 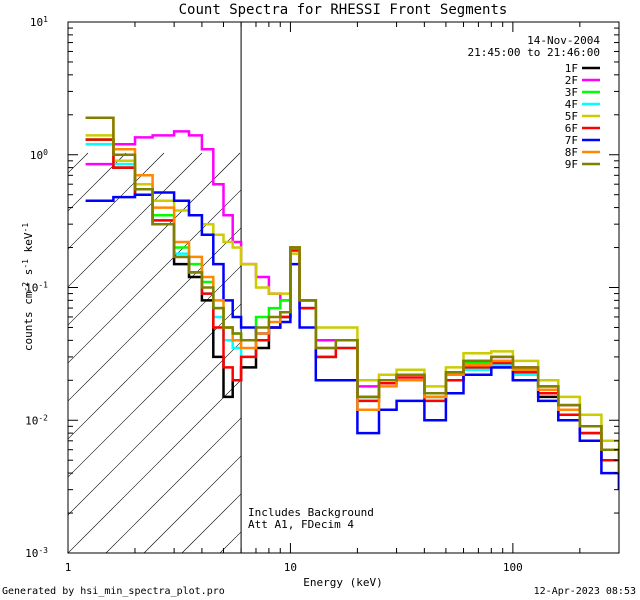 I want to click on y-tick-label: 10¹, so click(x=39, y=22).